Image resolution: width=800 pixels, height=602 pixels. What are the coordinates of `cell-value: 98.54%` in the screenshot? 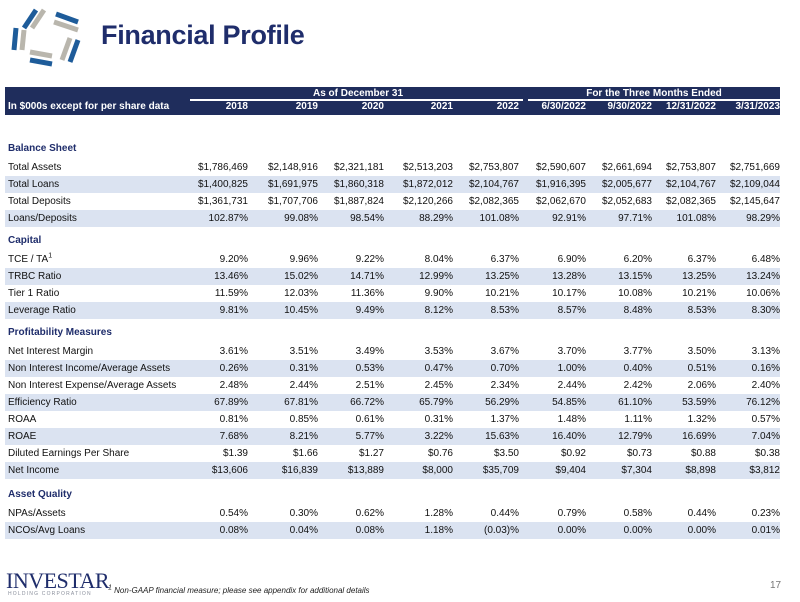 It's located at (367, 218).